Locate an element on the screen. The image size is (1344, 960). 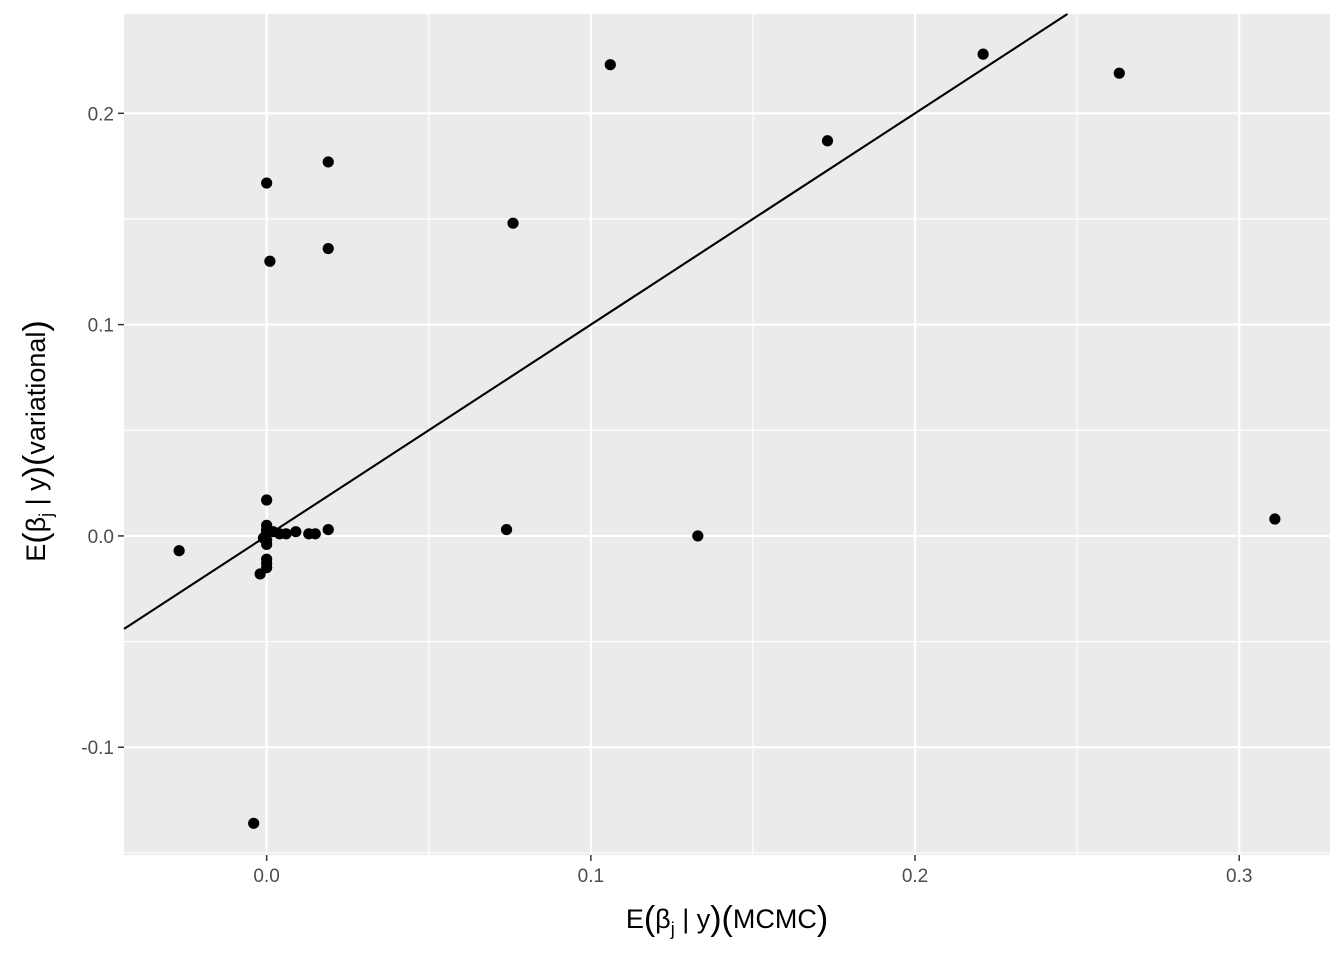
x-axis-title: E(βj | y)(MCMC) is located at coordinates (727, 919).